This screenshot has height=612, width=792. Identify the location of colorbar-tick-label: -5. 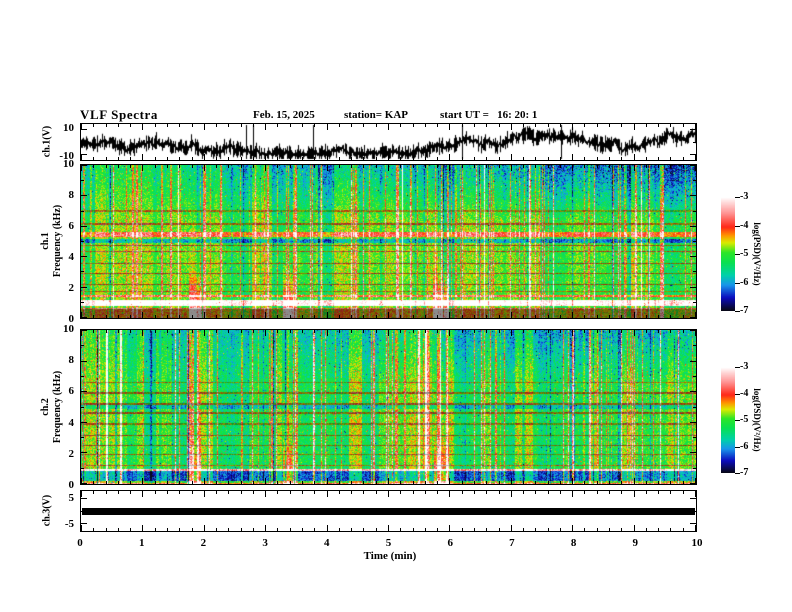
(744, 419).